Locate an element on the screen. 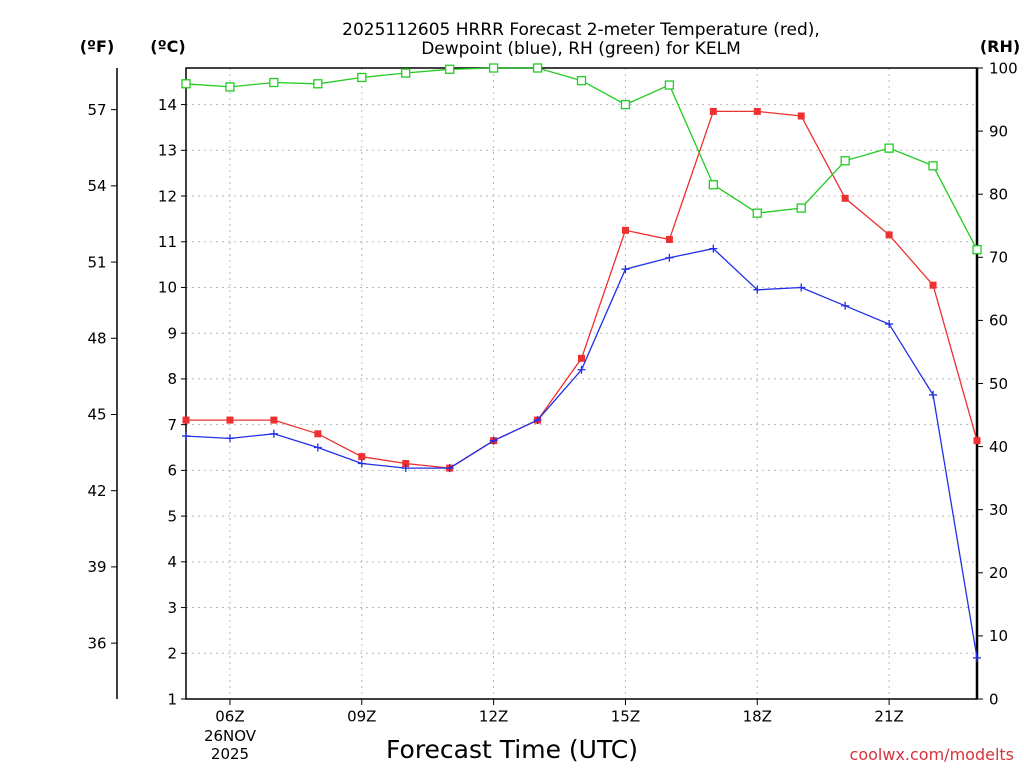  f-tick-label-42: 42 is located at coordinates (96, 491).